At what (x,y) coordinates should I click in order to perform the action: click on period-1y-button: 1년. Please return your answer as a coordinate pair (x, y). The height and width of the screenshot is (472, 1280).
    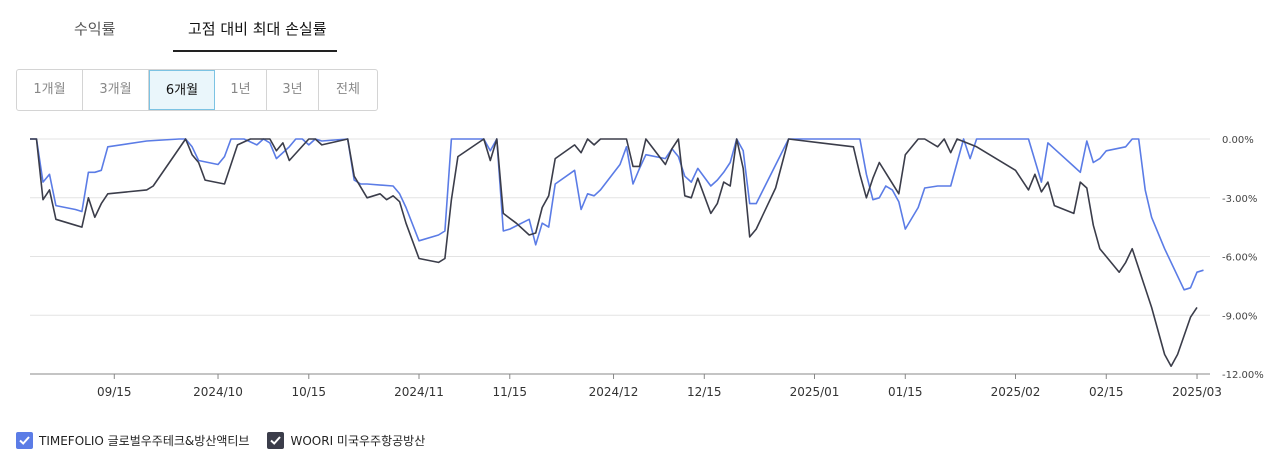
    Looking at the image, I should click on (241, 90).